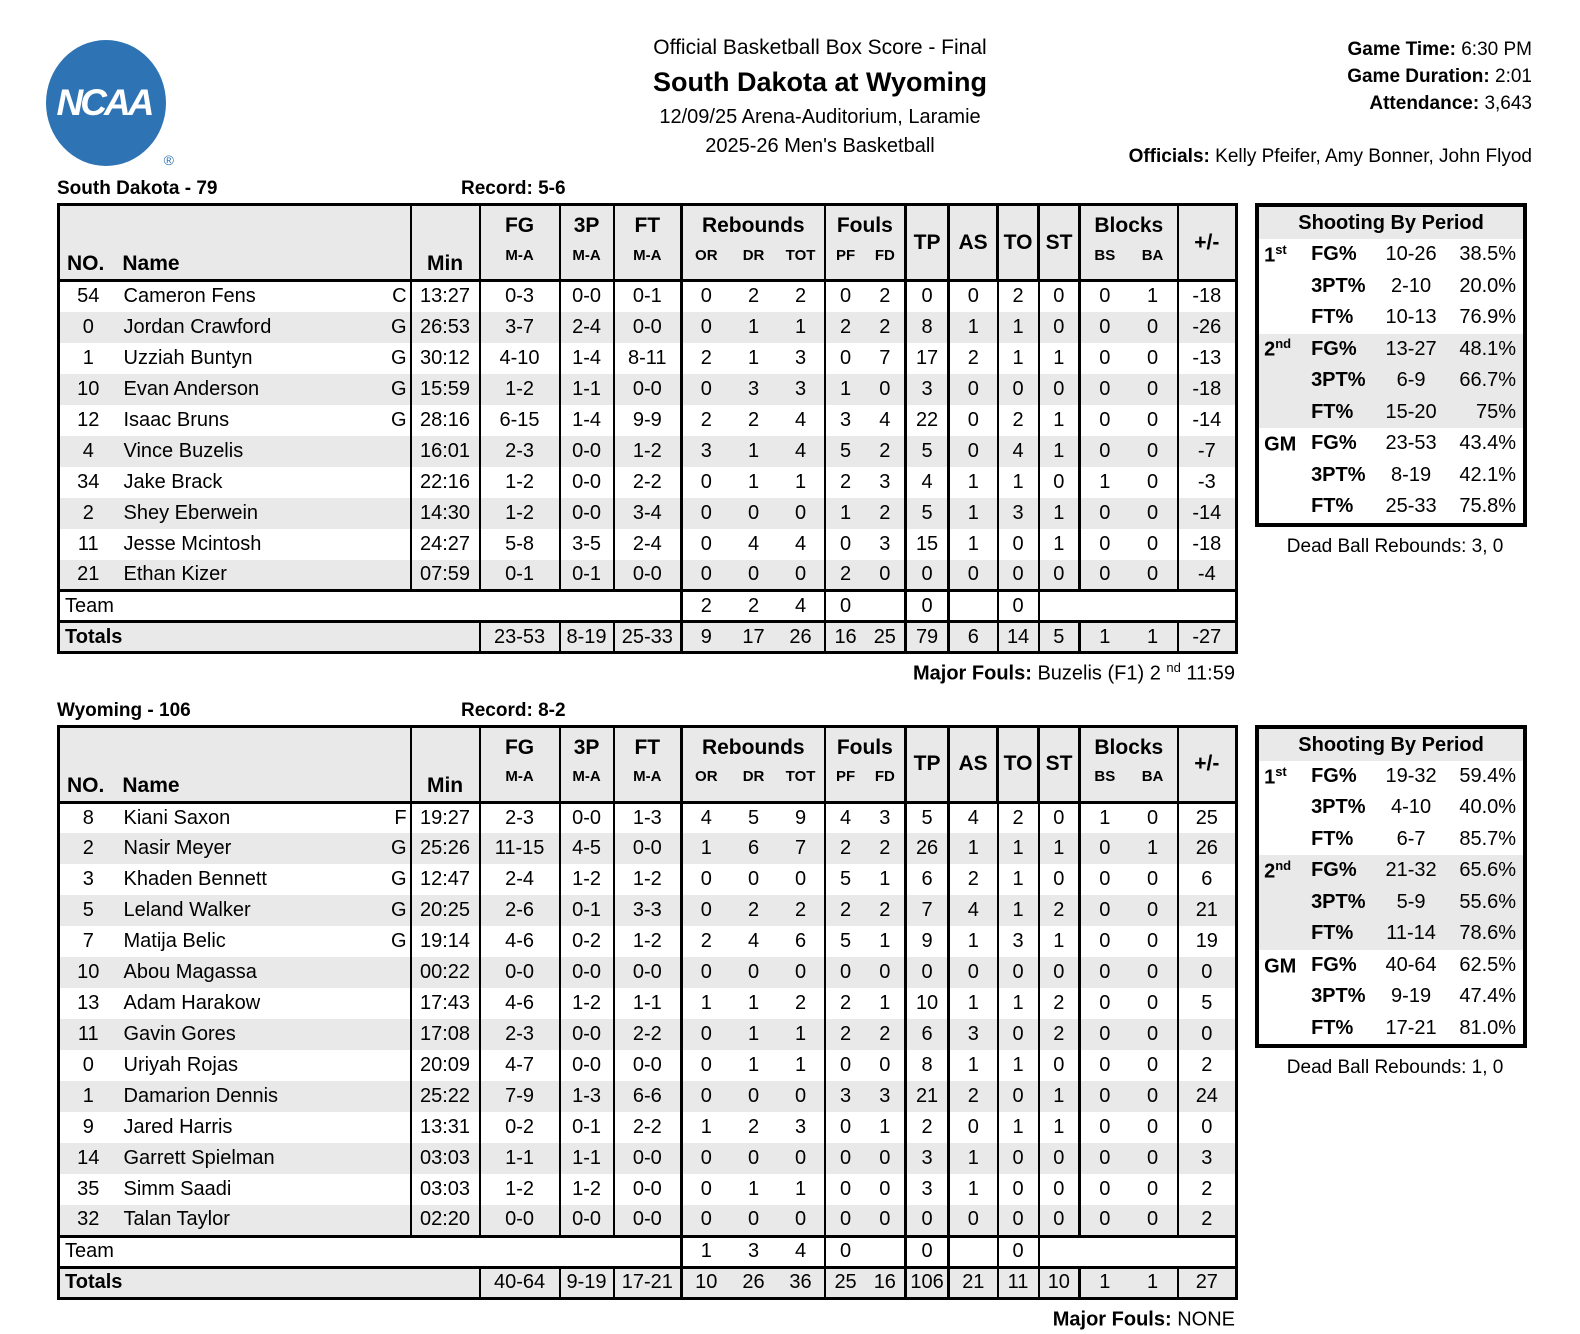  I want to click on shooting-row: FT% 15-20 75%, so click(1391, 412).